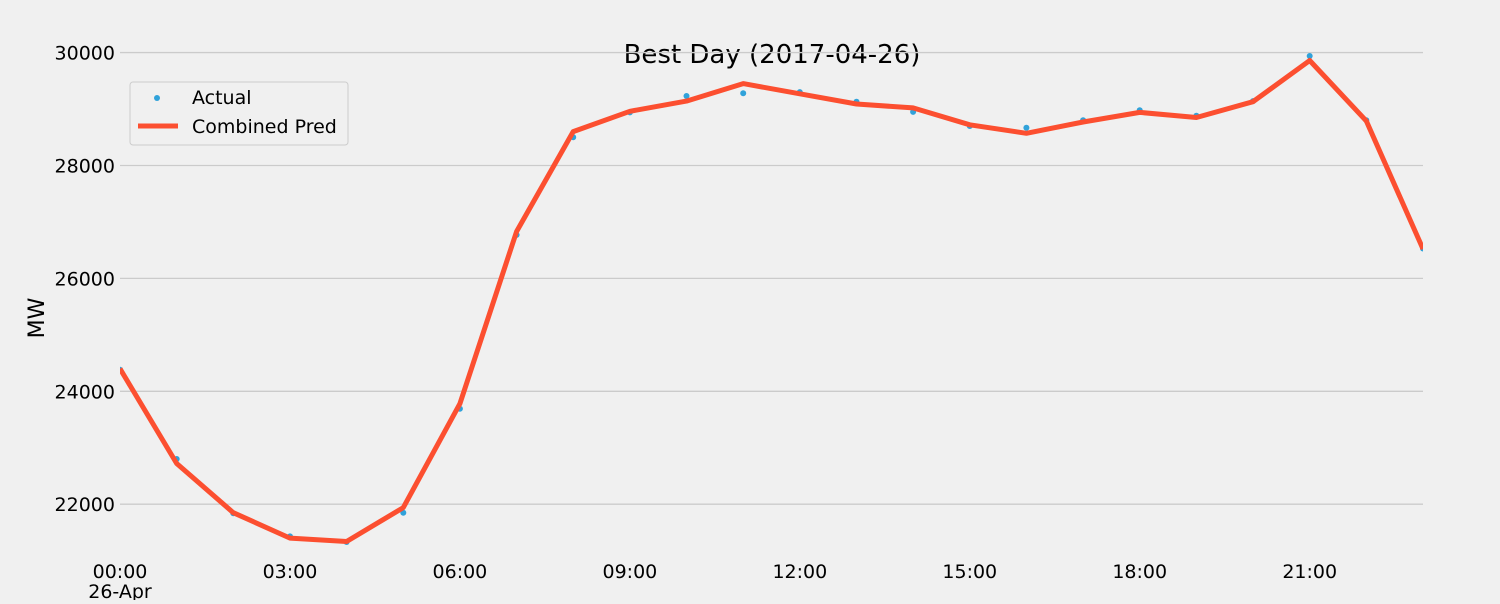 The height and width of the screenshot is (604, 1500). I want to click on x-tick-label: 18:00, so click(1139, 572).